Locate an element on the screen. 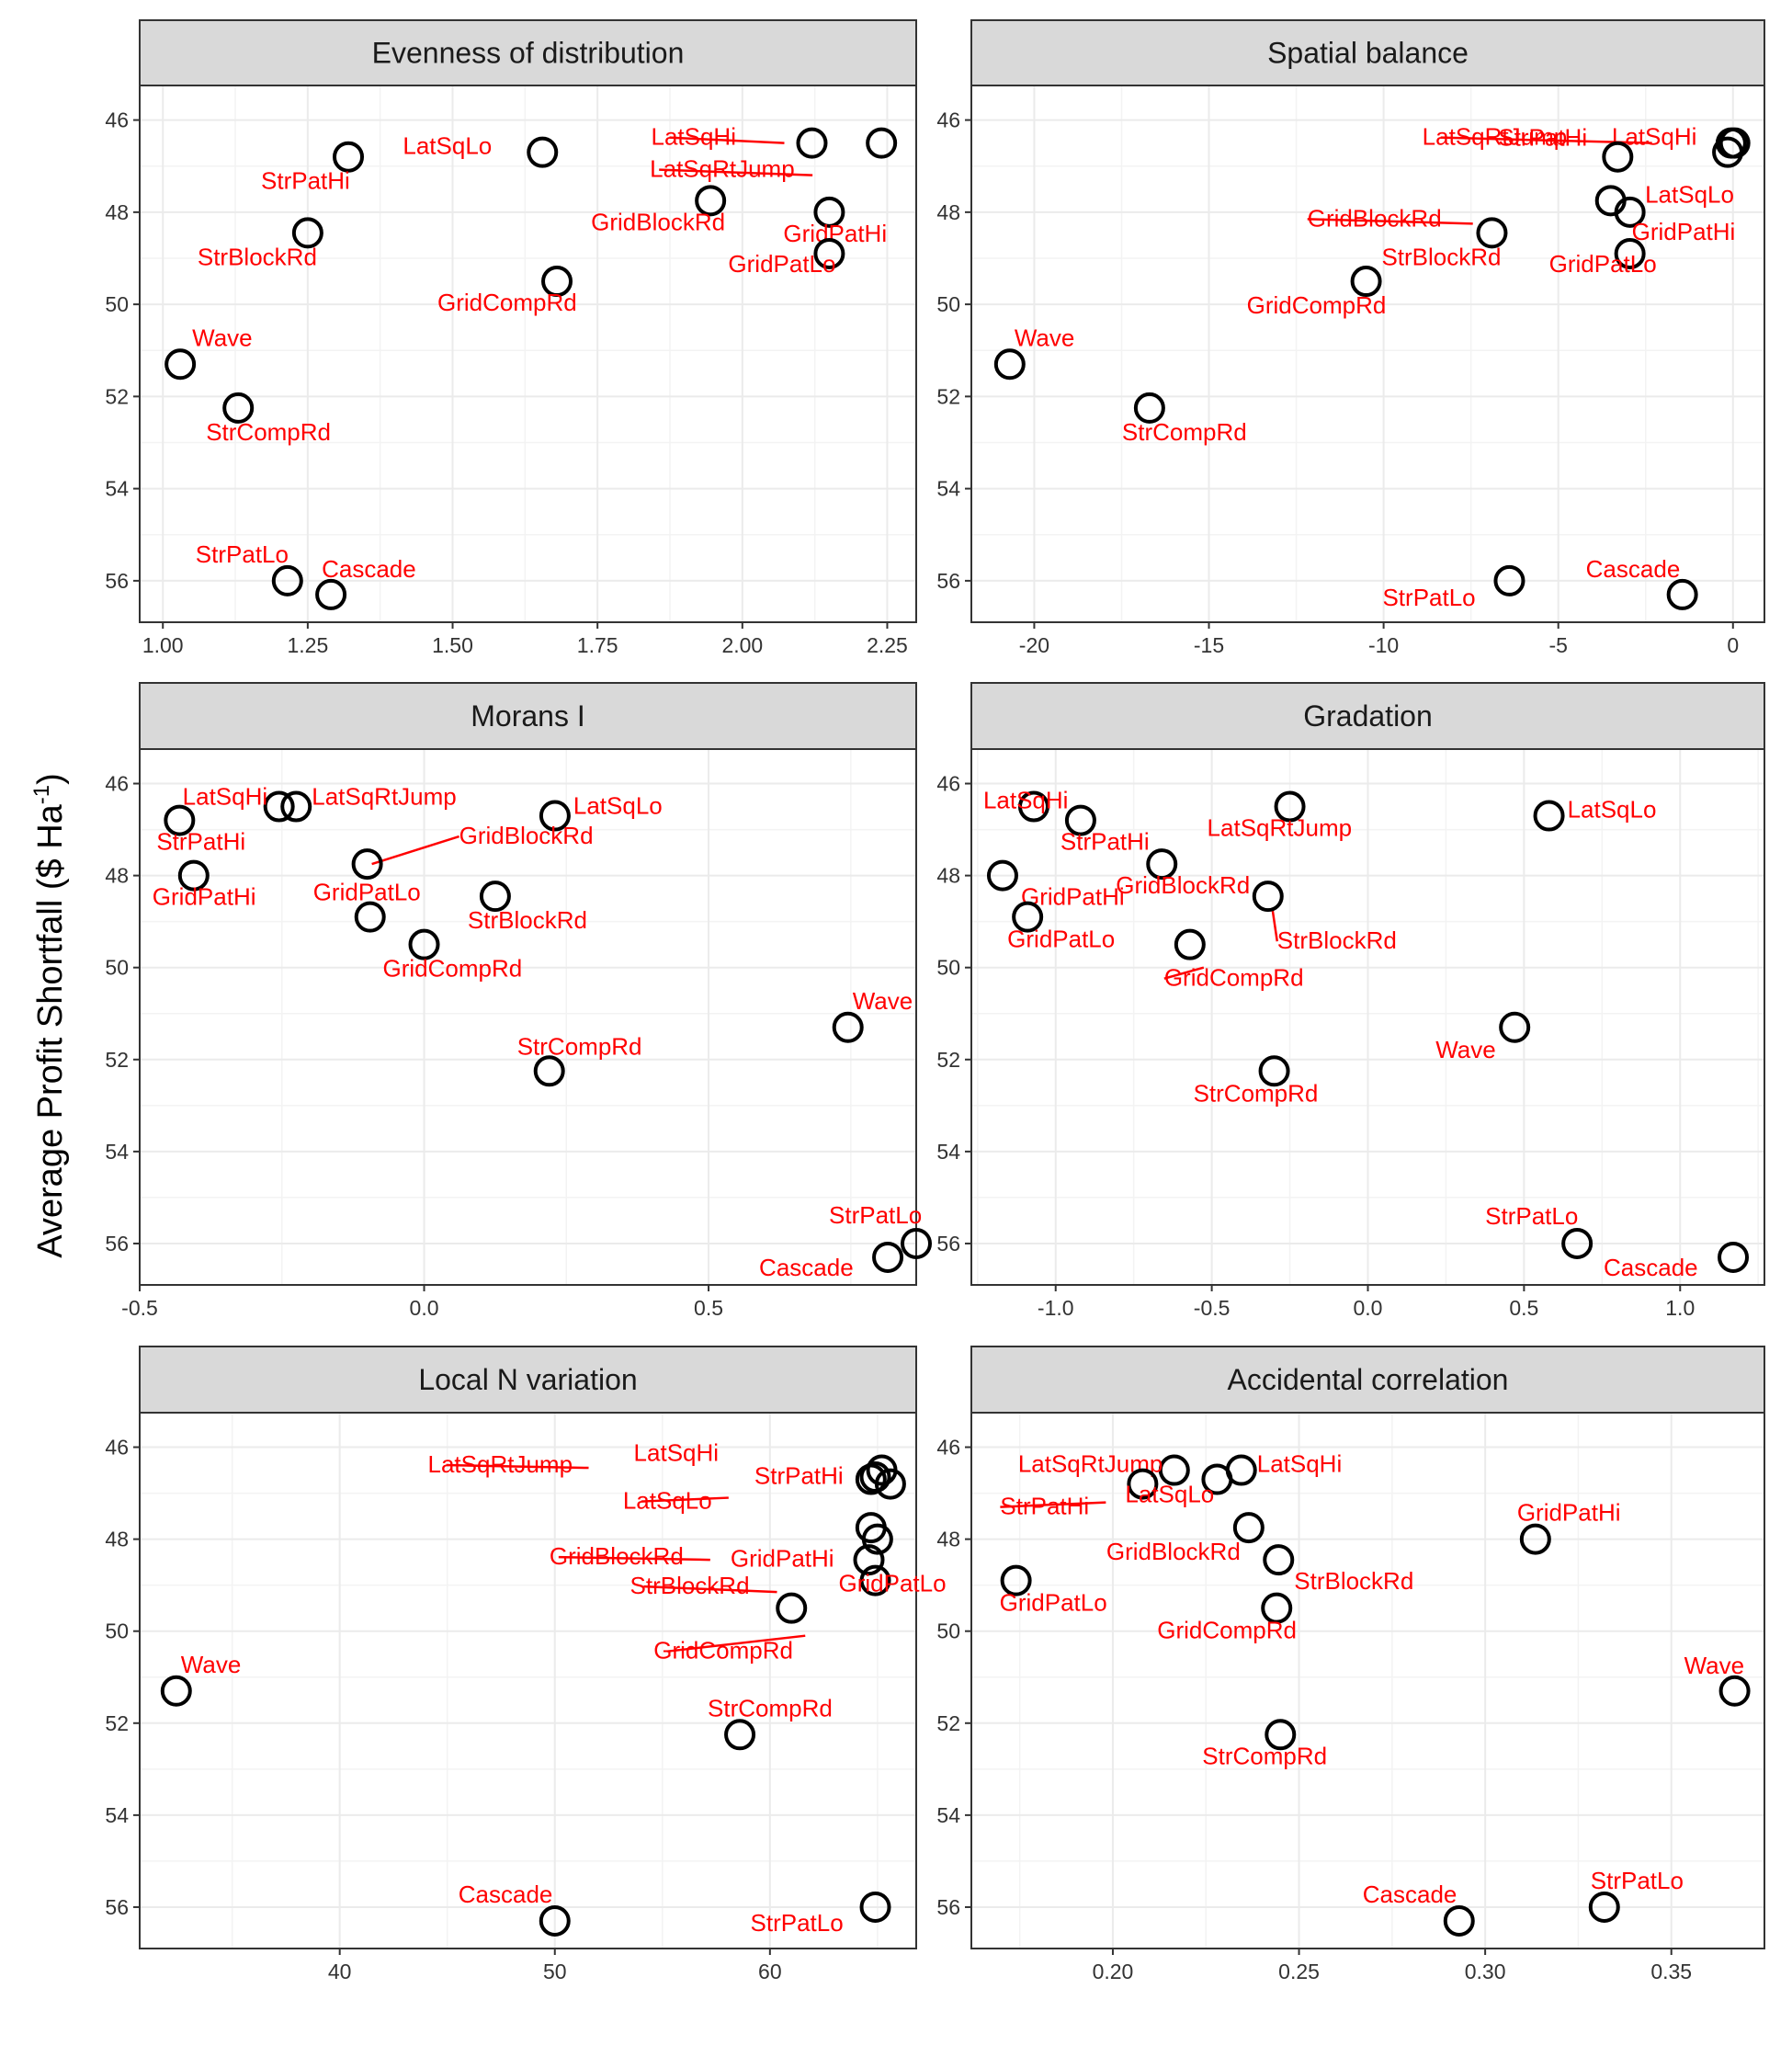 The image size is (1792, 2068). x-tick-label: -10 is located at coordinates (1383, 645).